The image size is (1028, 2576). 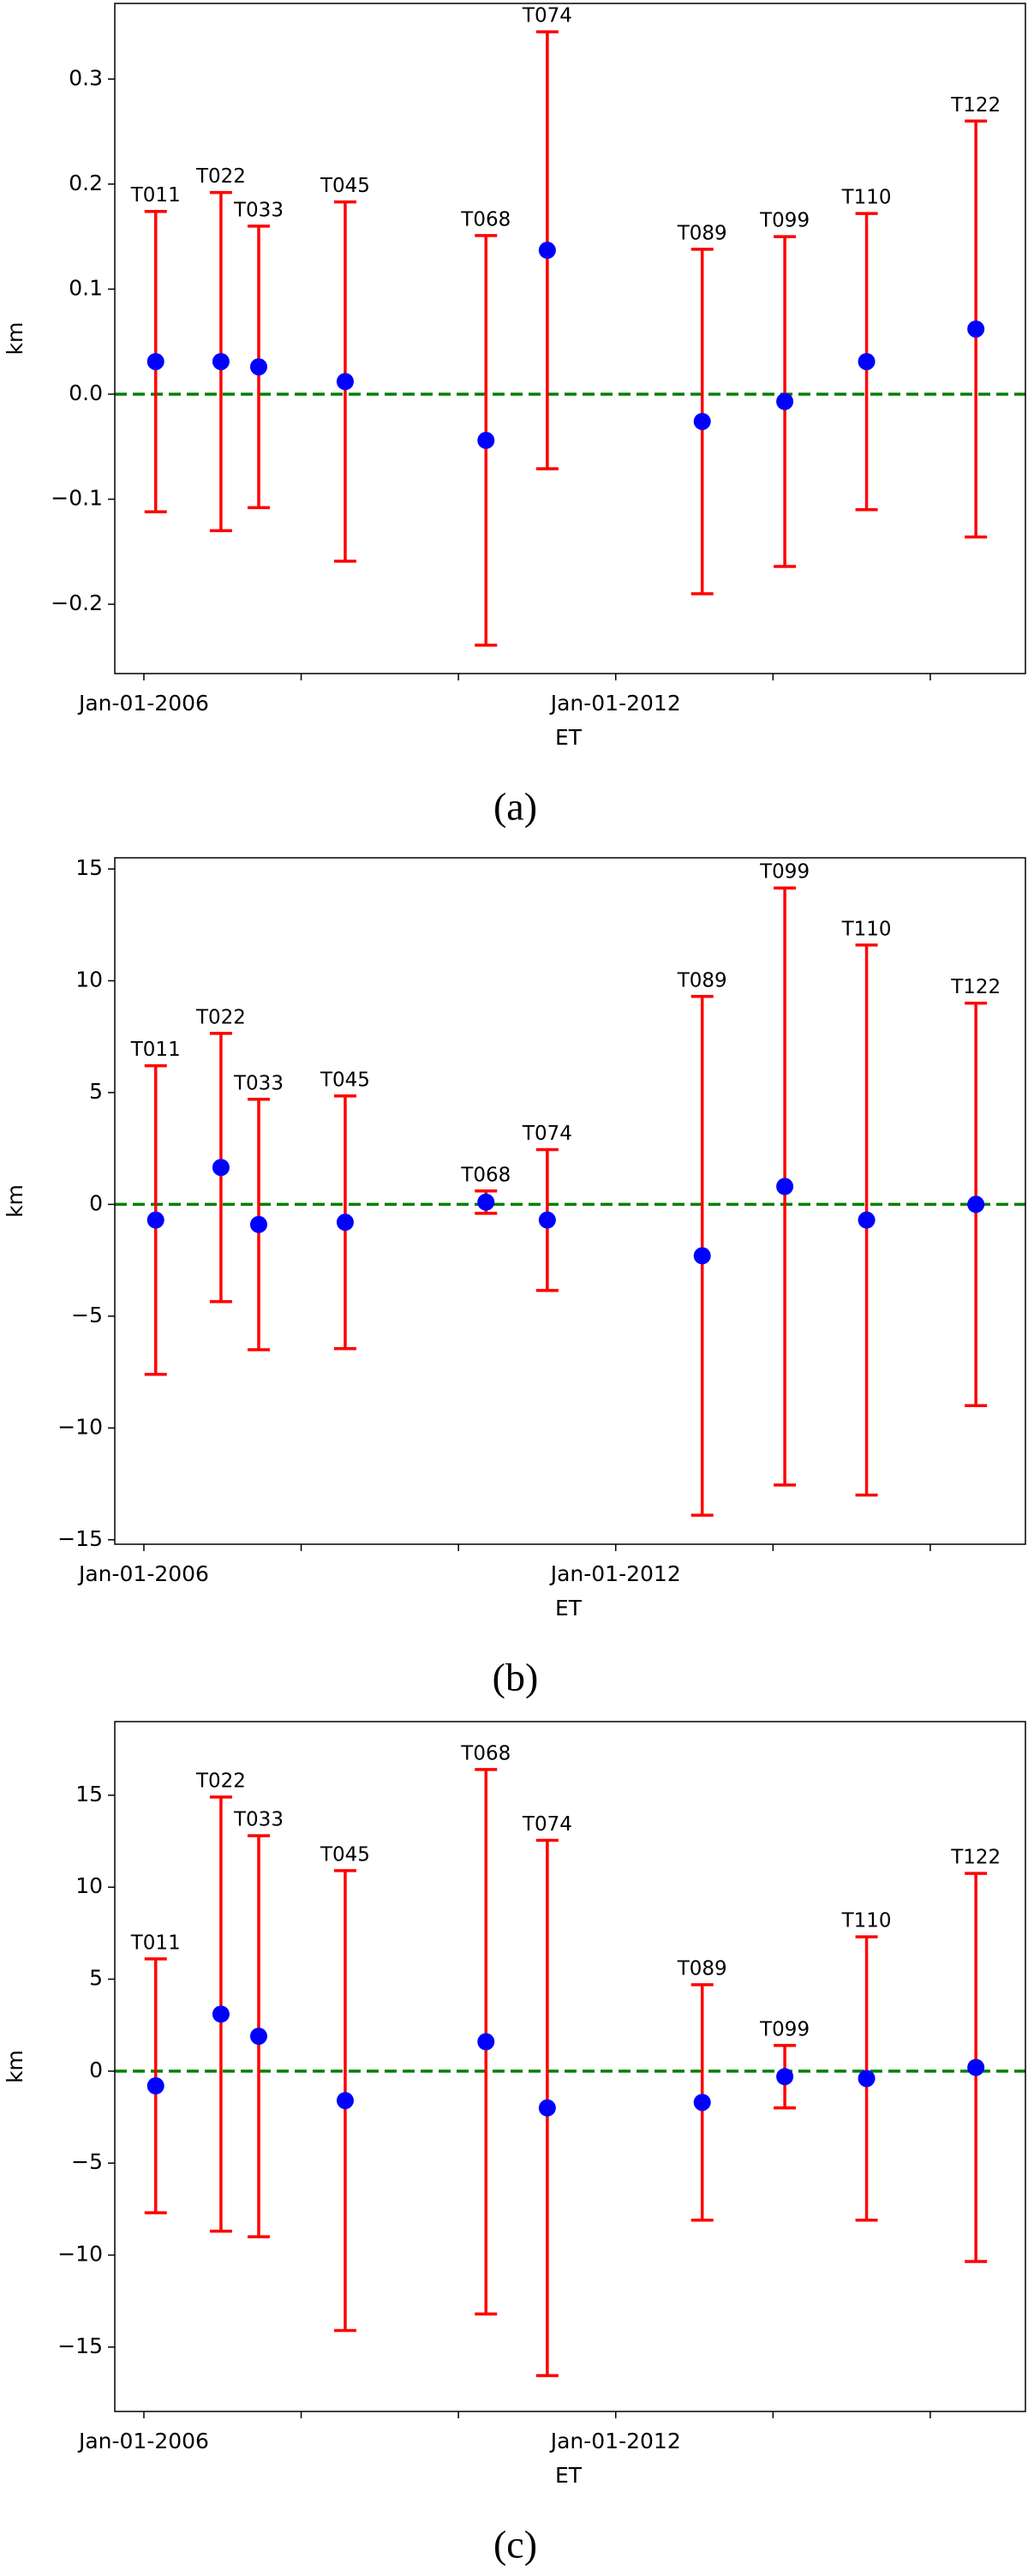 What do you see at coordinates (77, 498) in the screenshot?
I see `y-tick-label: −0.1` at bounding box center [77, 498].